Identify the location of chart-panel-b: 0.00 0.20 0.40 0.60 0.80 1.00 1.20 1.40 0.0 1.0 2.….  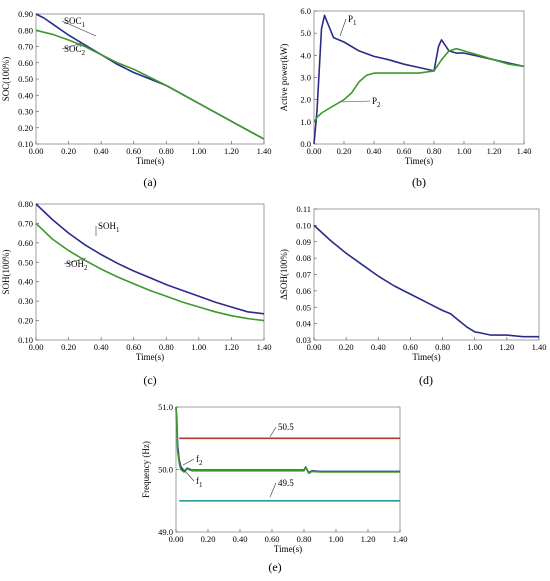
(405, 97).